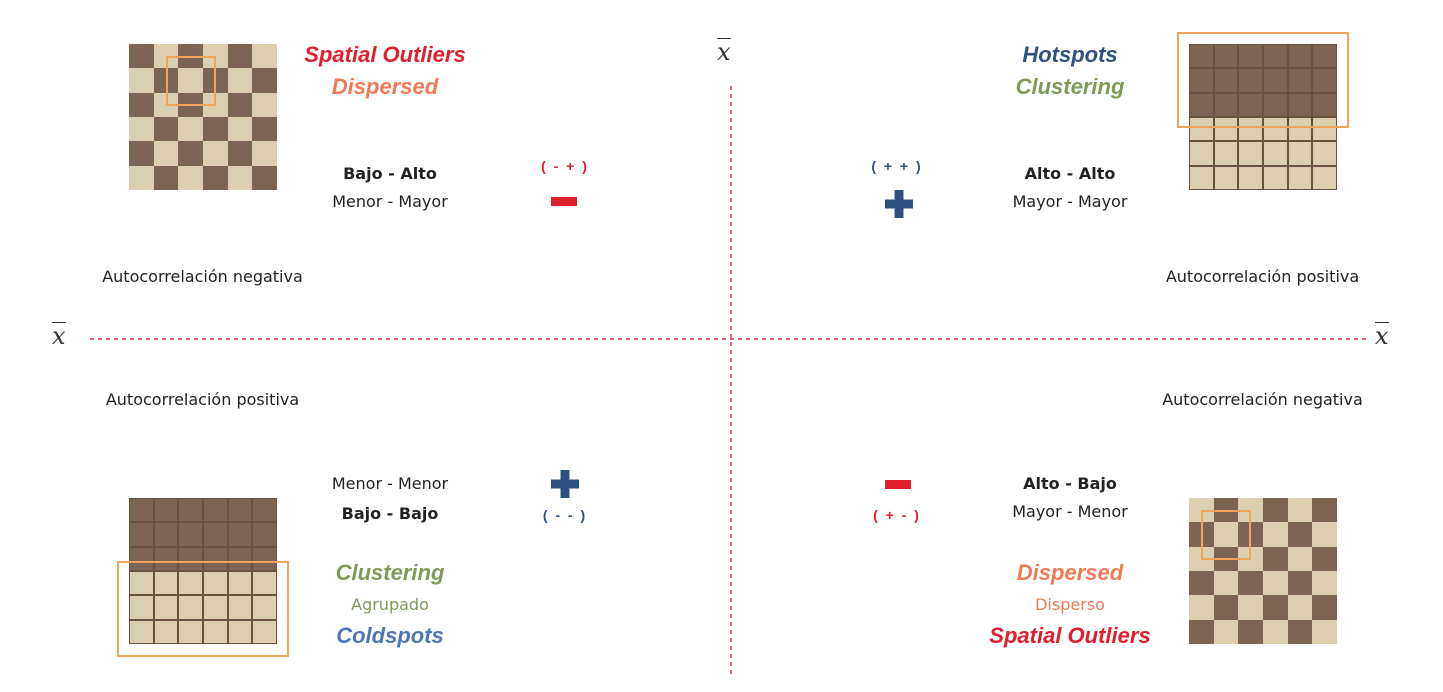  I want to click on axis-mean-label-top: x, so click(724, 52).